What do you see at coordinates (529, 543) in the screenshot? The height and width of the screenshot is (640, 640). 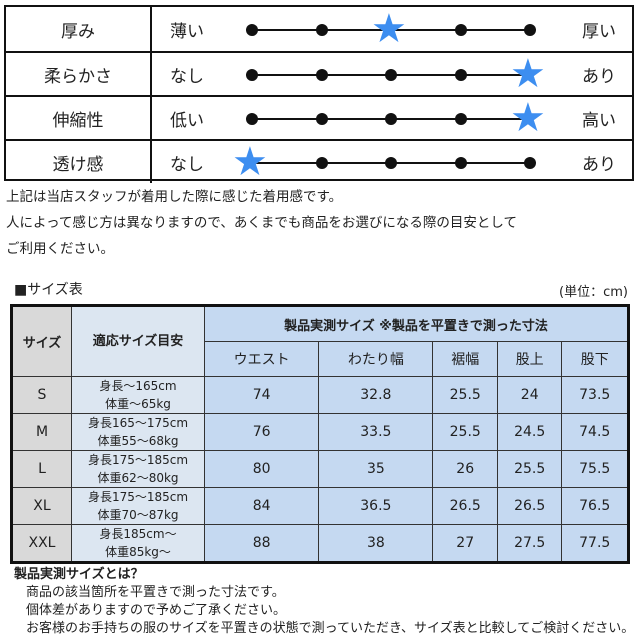 I see `measure-cell: 27.5` at bounding box center [529, 543].